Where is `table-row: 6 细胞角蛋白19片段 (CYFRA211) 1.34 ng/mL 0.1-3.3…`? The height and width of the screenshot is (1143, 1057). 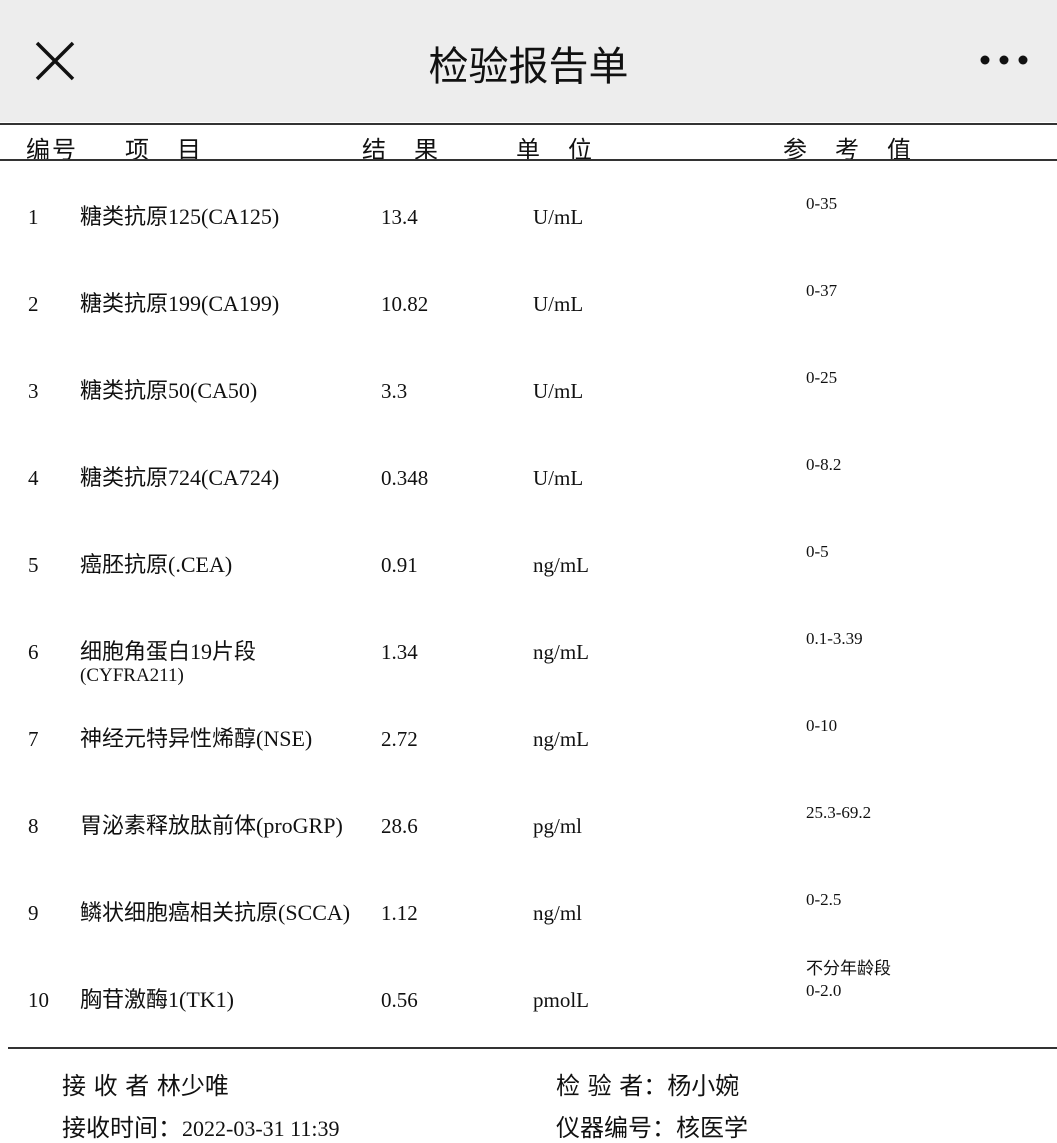 table-row: 6 细胞角蛋白19片段 (CYFRA211) 1.34 ng/mL 0.1-3.3… is located at coordinates (528, 678).